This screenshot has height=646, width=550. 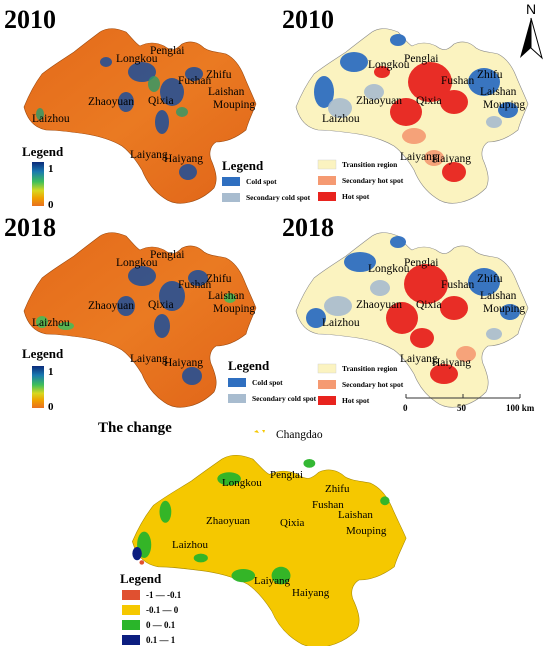 What do you see at coordinates (412, 116) in the screenshot?
I see `map-2010-hotspot` at bounding box center [412, 116].